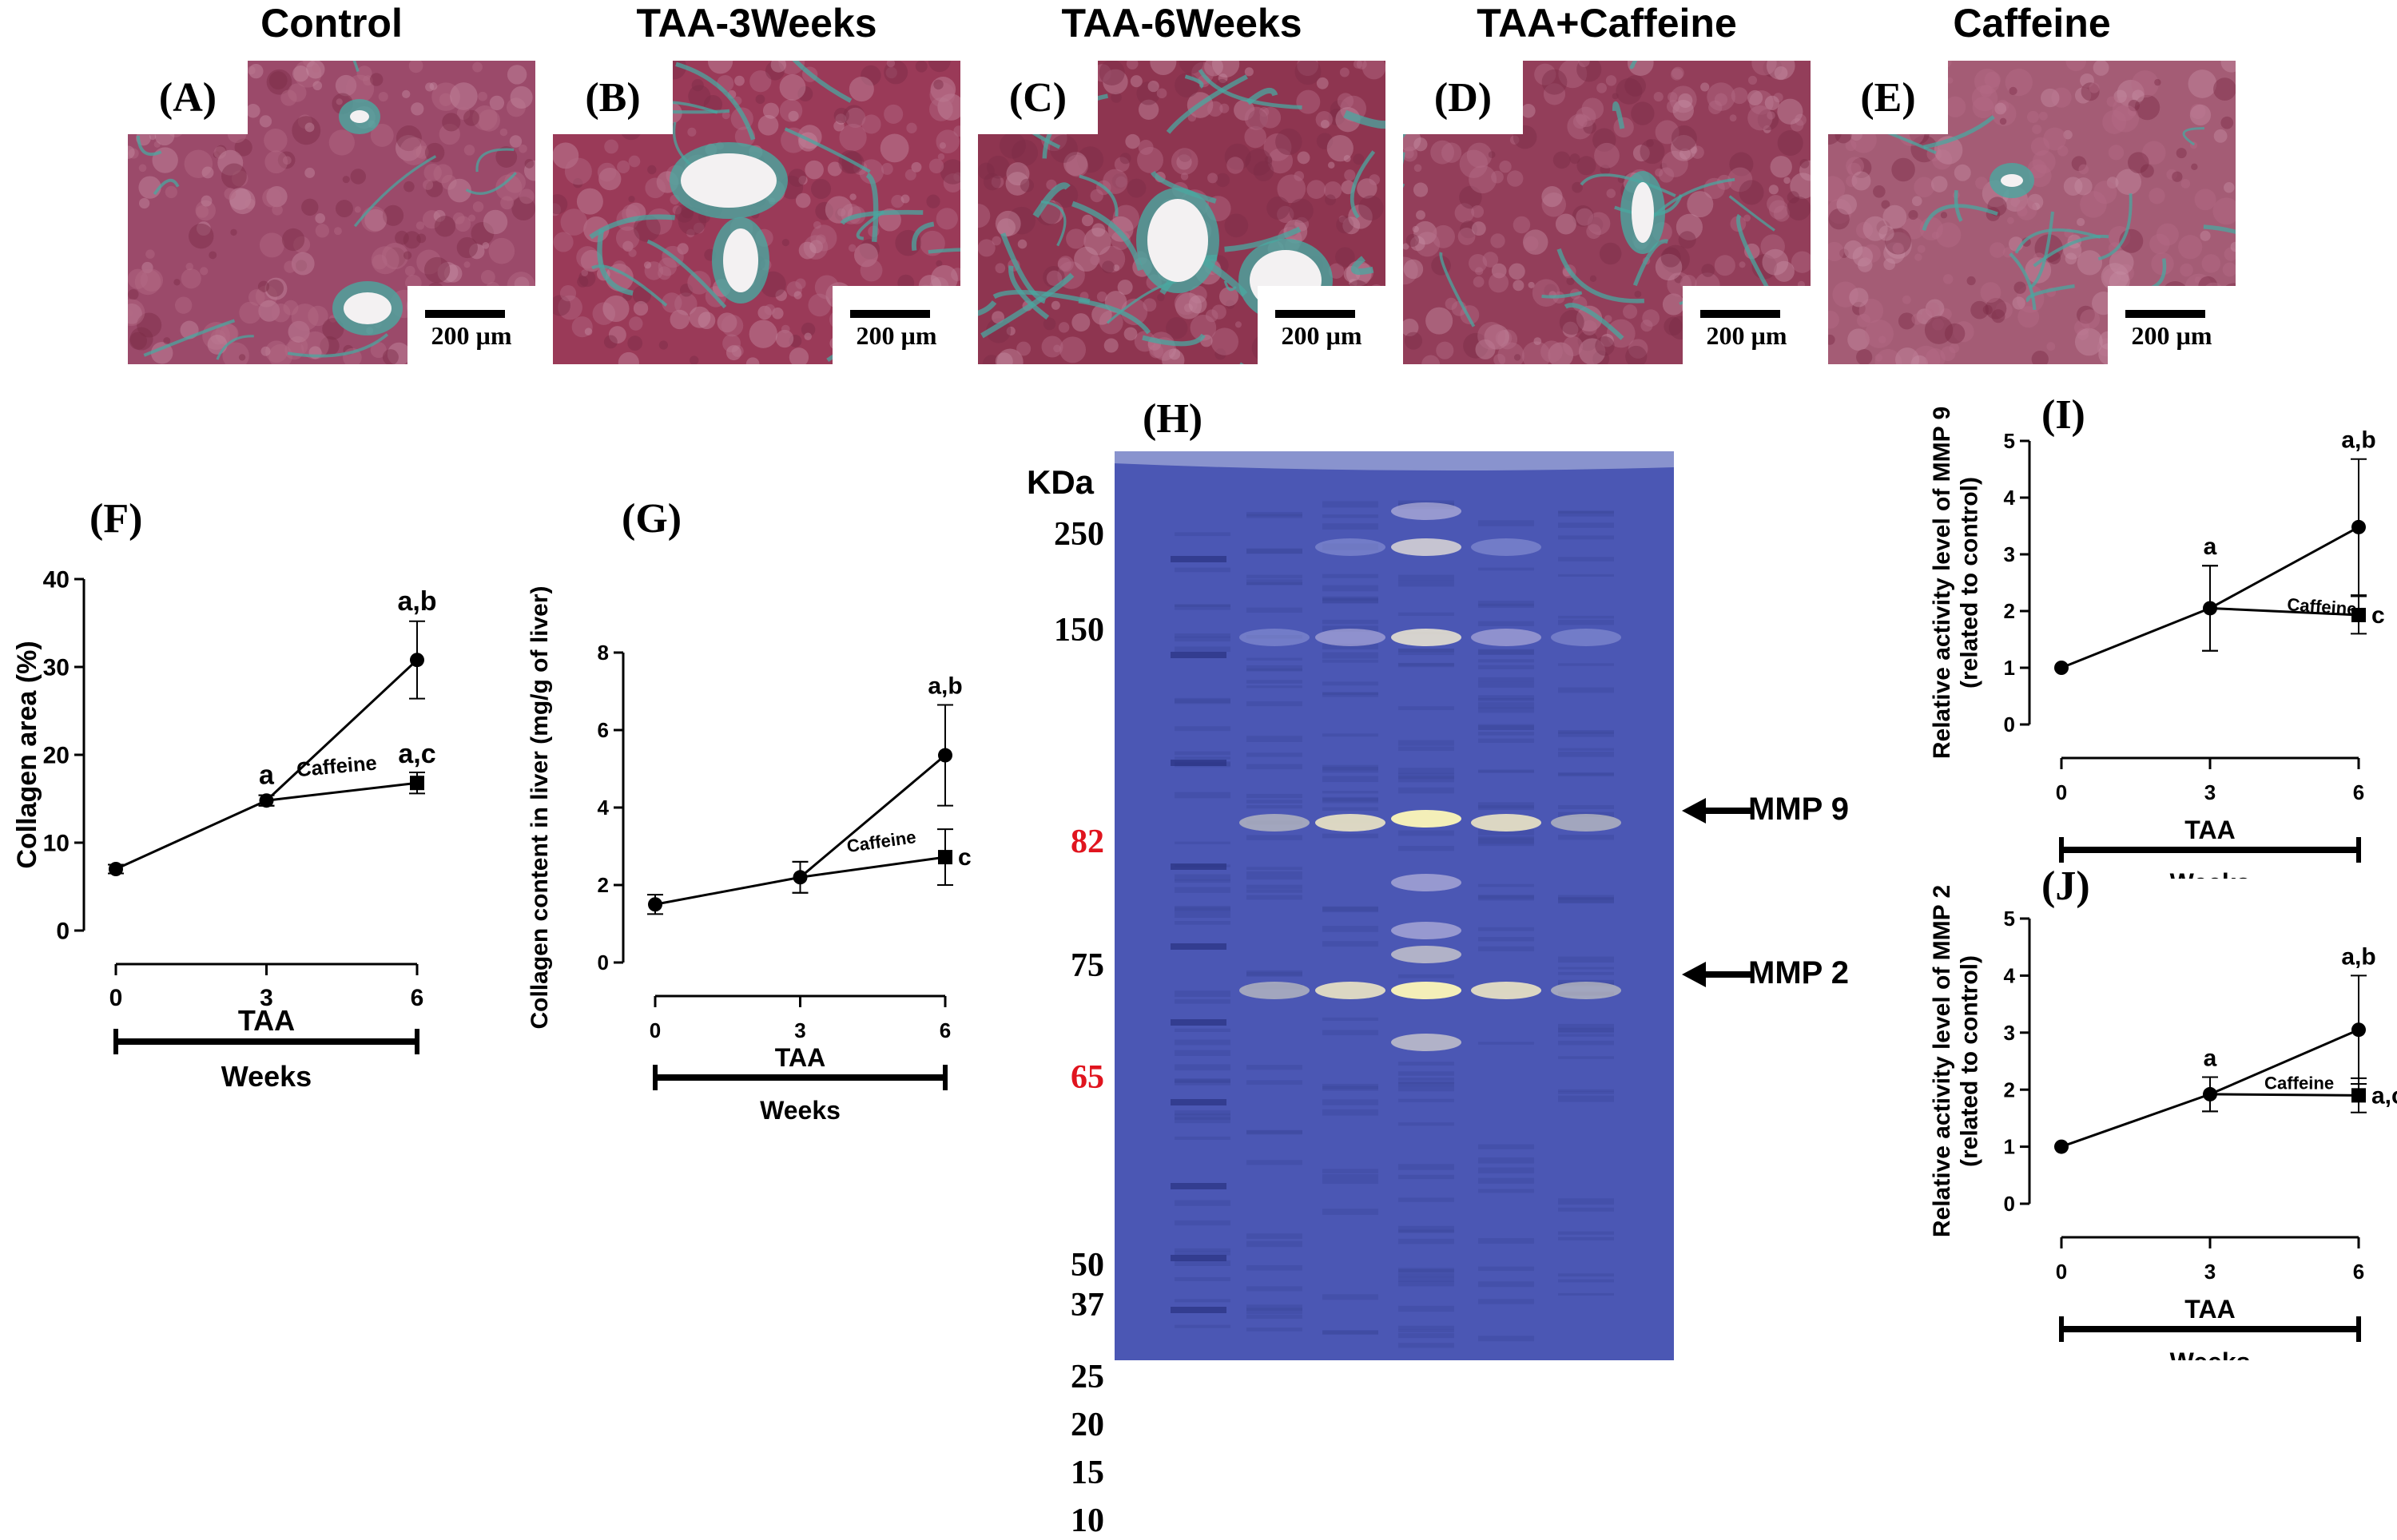 The image size is (2397, 1540). What do you see at coordinates (2358, 1095) in the screenshot?
I see `data-point-square` at bounding box center [2358, 1095].